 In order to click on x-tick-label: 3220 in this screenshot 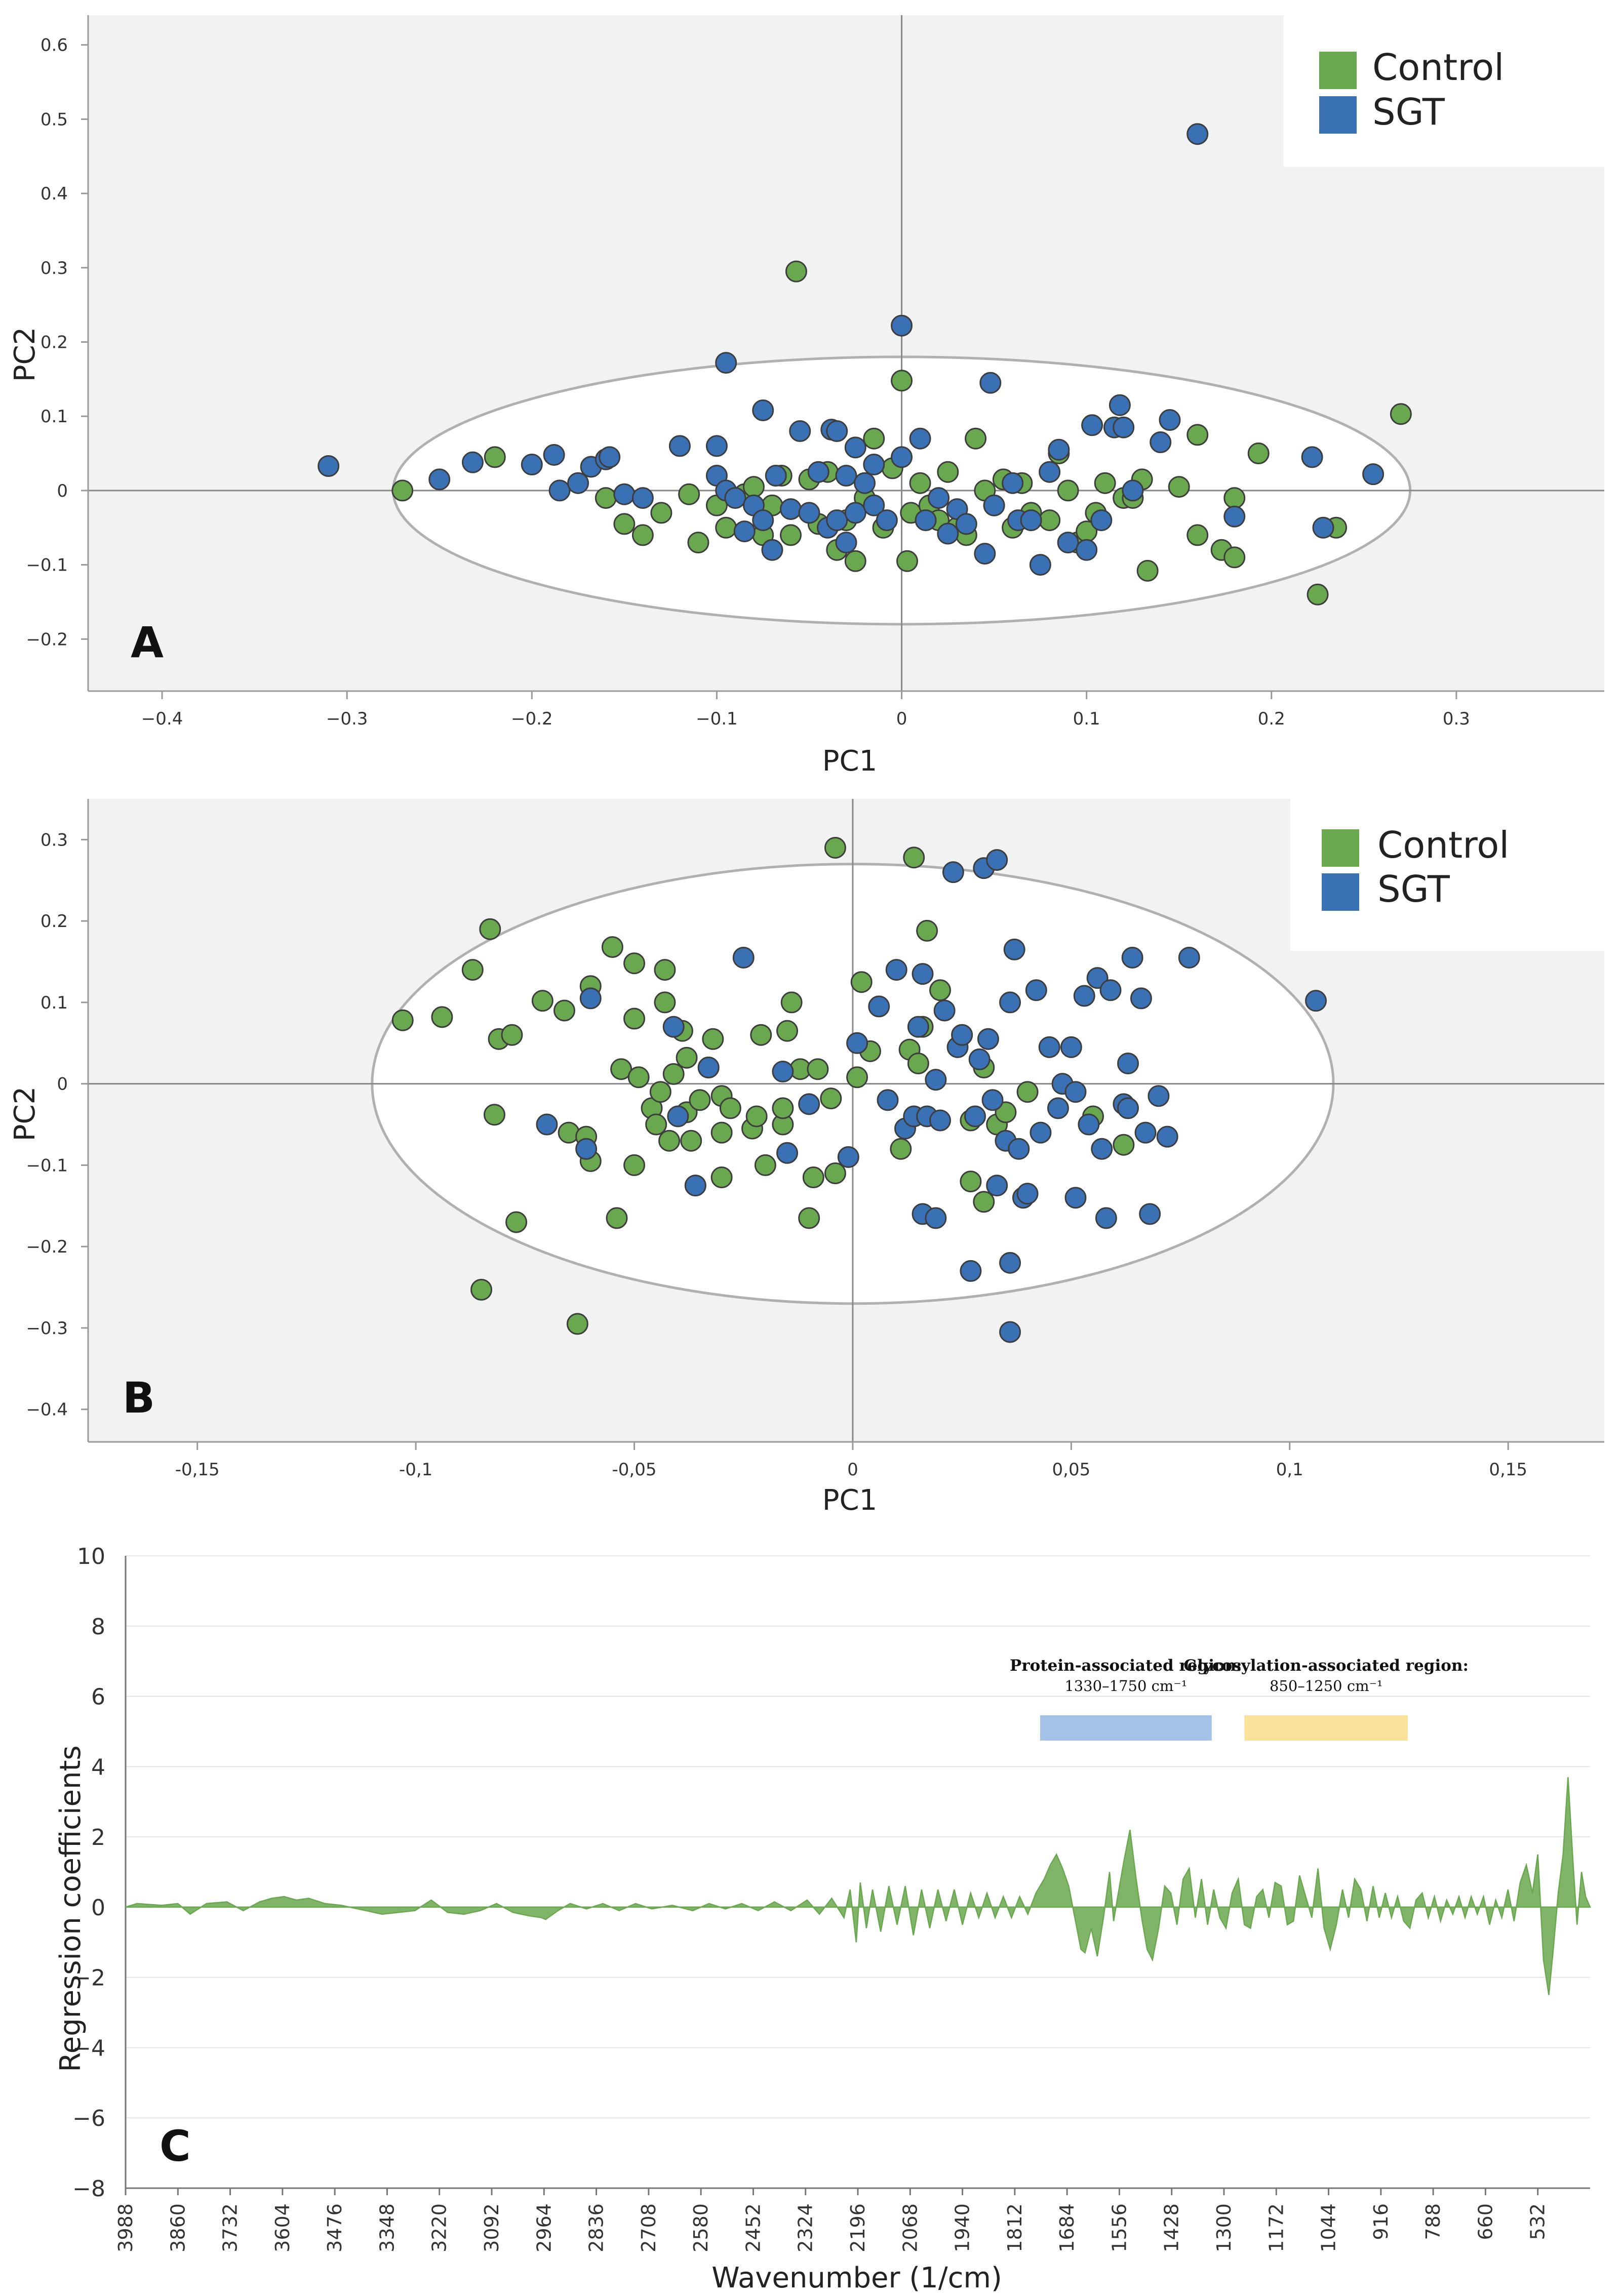, I will do `click(439, 2227)`.